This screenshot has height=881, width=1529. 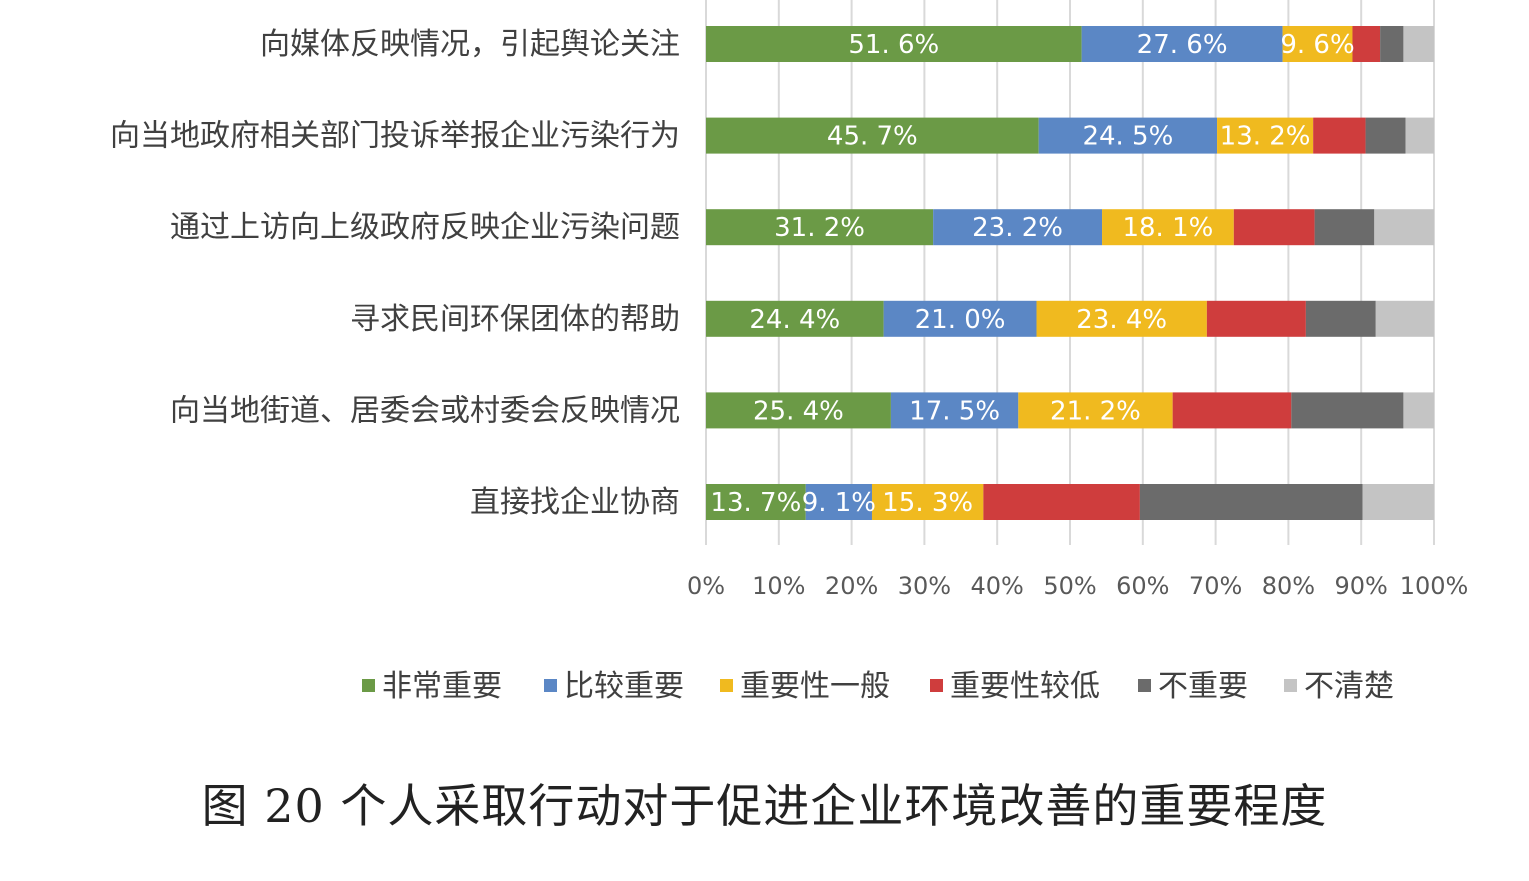 I want to click on data-label: 23. 4%, so click(x=1121, y=320).